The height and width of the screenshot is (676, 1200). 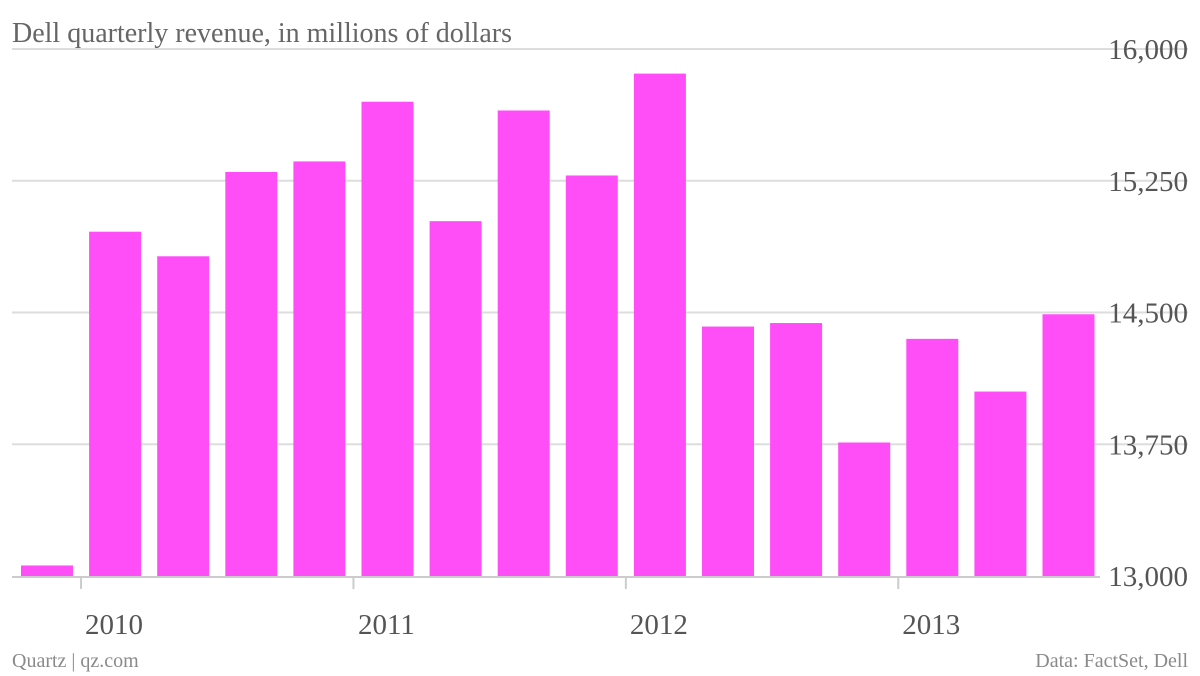 I want to click on y-tick-label: 16,000, so click(x=1148, y=50).